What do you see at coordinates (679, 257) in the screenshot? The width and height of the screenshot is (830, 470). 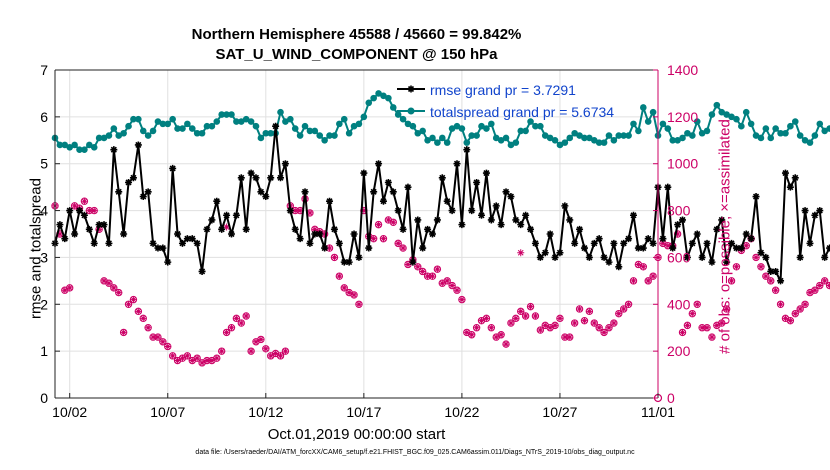 I see `y-tick-label-right: 600` at bounding box center [679, 257].